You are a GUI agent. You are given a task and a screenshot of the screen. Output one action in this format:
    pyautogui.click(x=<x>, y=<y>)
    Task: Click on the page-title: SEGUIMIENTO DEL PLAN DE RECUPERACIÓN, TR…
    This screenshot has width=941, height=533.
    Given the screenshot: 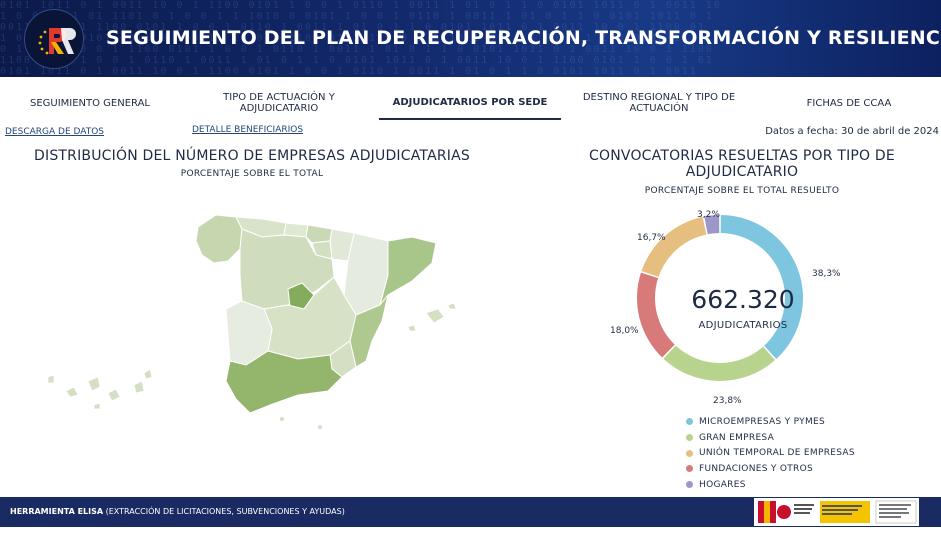 What is the action you would take?
    pyautogui.click(x=523, y=38)
    